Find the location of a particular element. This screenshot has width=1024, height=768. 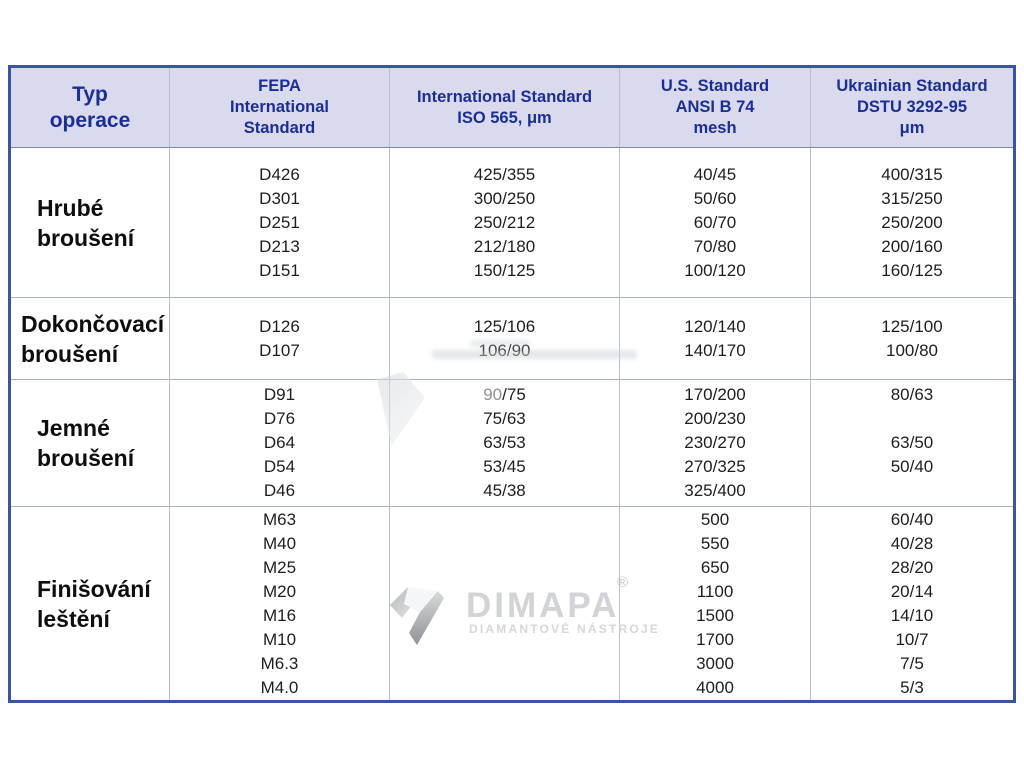

value-line: M63 is located at coordinates (279, 519).